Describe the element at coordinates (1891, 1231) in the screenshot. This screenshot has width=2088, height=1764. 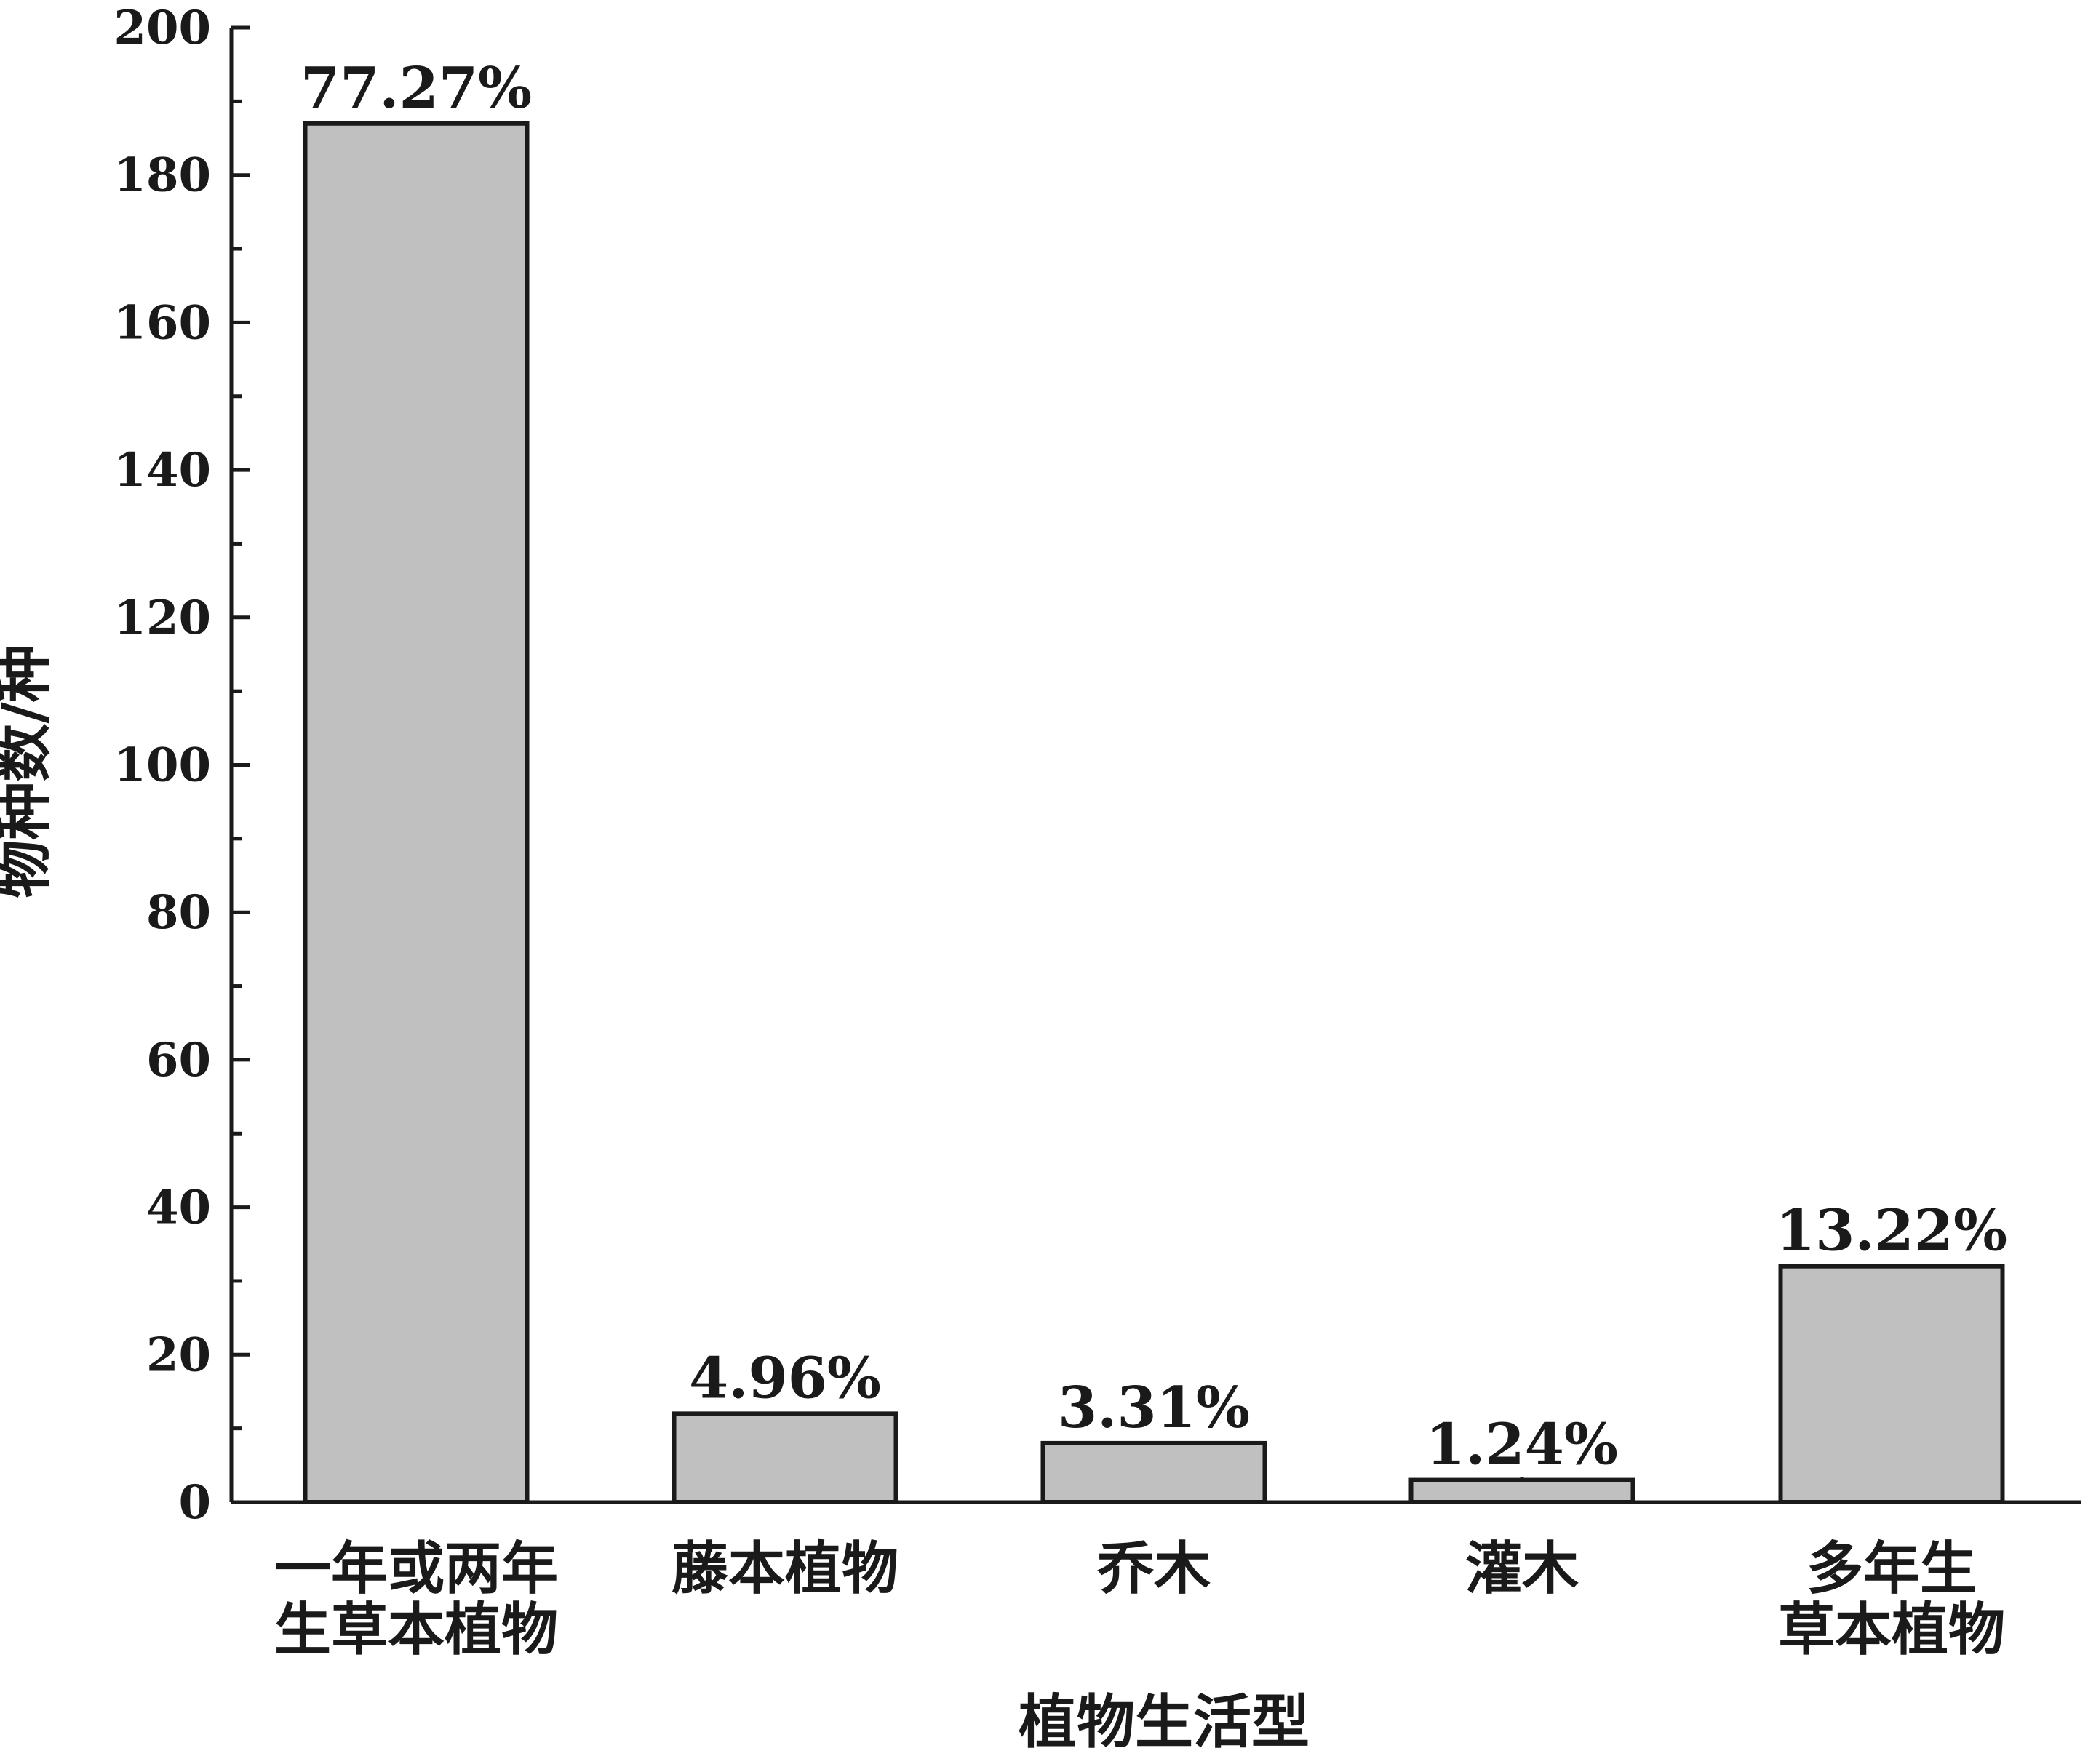
I see `bar-data-label: 13.22%` at that location.